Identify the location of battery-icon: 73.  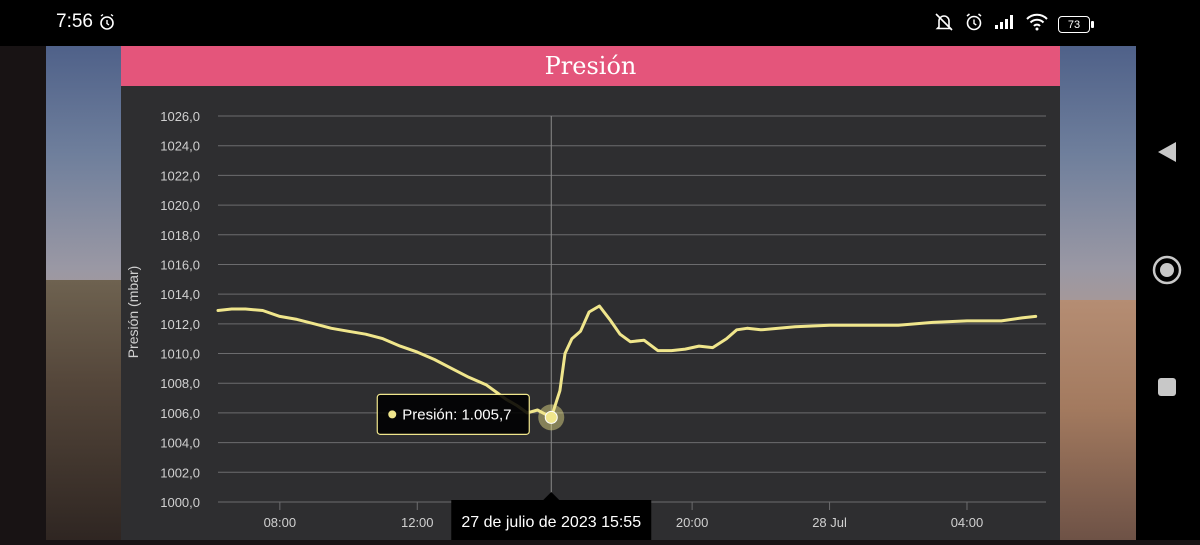
(1076, 24).